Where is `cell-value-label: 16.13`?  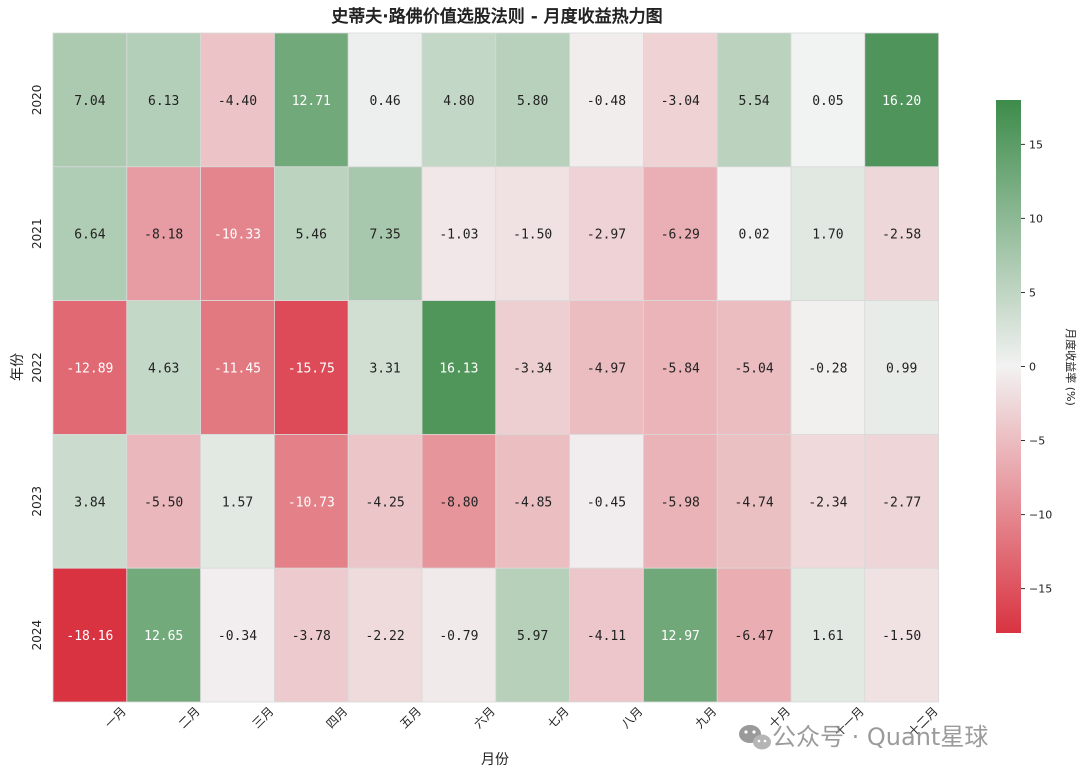 cell-value-label: 16.13 is located at coordinates (458, 369).